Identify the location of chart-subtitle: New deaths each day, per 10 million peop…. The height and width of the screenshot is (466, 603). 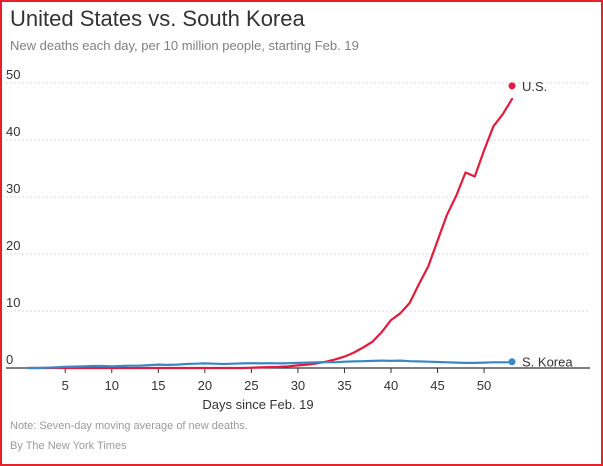
(184, 45).